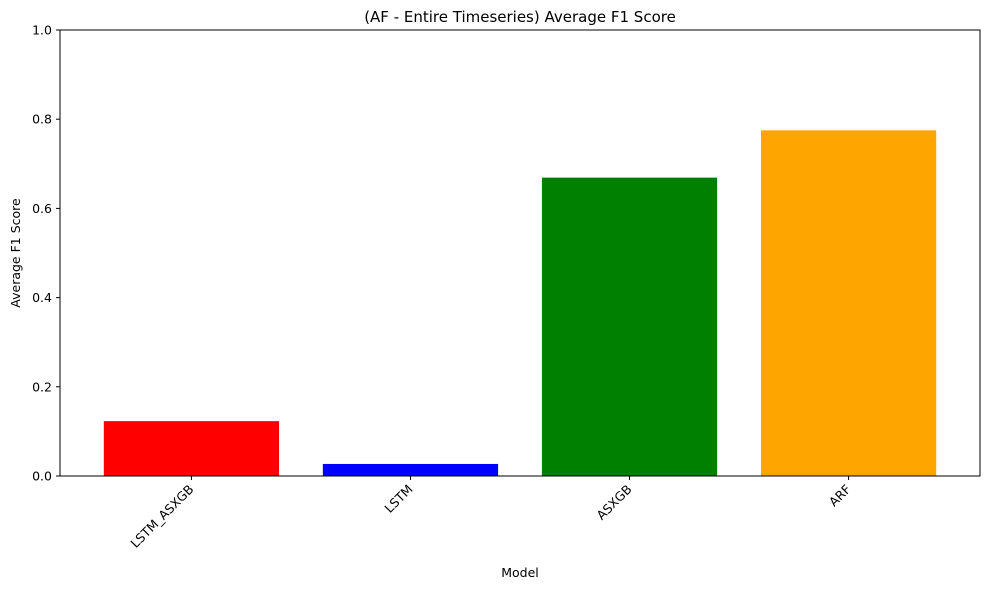 This screenshot has width=989, height=590. I want to click on y-tick-label: 1.0, so click(42, 30).